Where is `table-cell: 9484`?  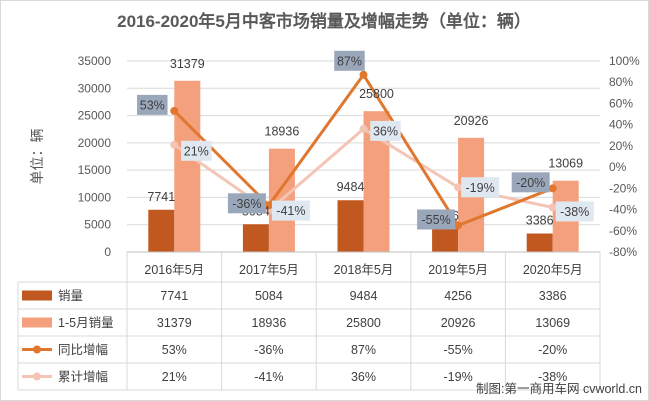
table-cell: 9484 is located at coordinates (364, 296).